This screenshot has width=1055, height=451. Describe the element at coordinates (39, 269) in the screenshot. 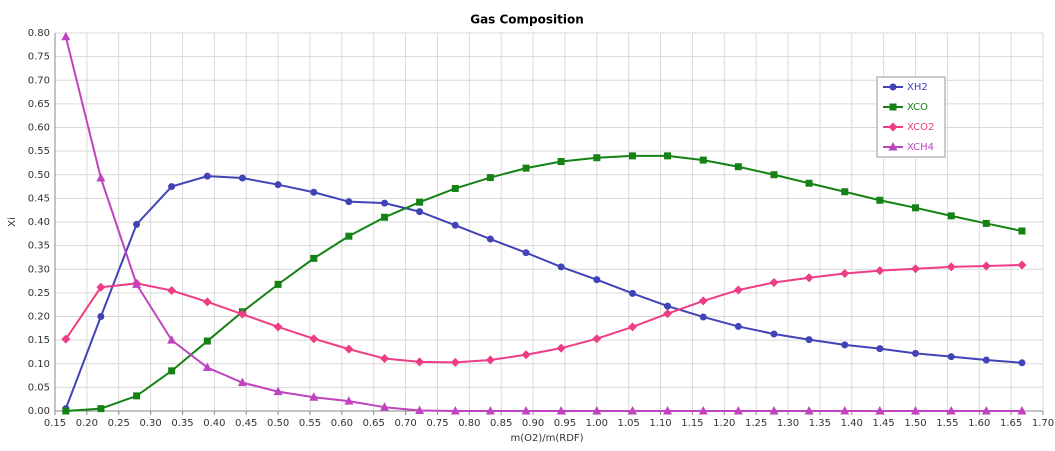

I see `y-tick-label: 0.30` at that location.